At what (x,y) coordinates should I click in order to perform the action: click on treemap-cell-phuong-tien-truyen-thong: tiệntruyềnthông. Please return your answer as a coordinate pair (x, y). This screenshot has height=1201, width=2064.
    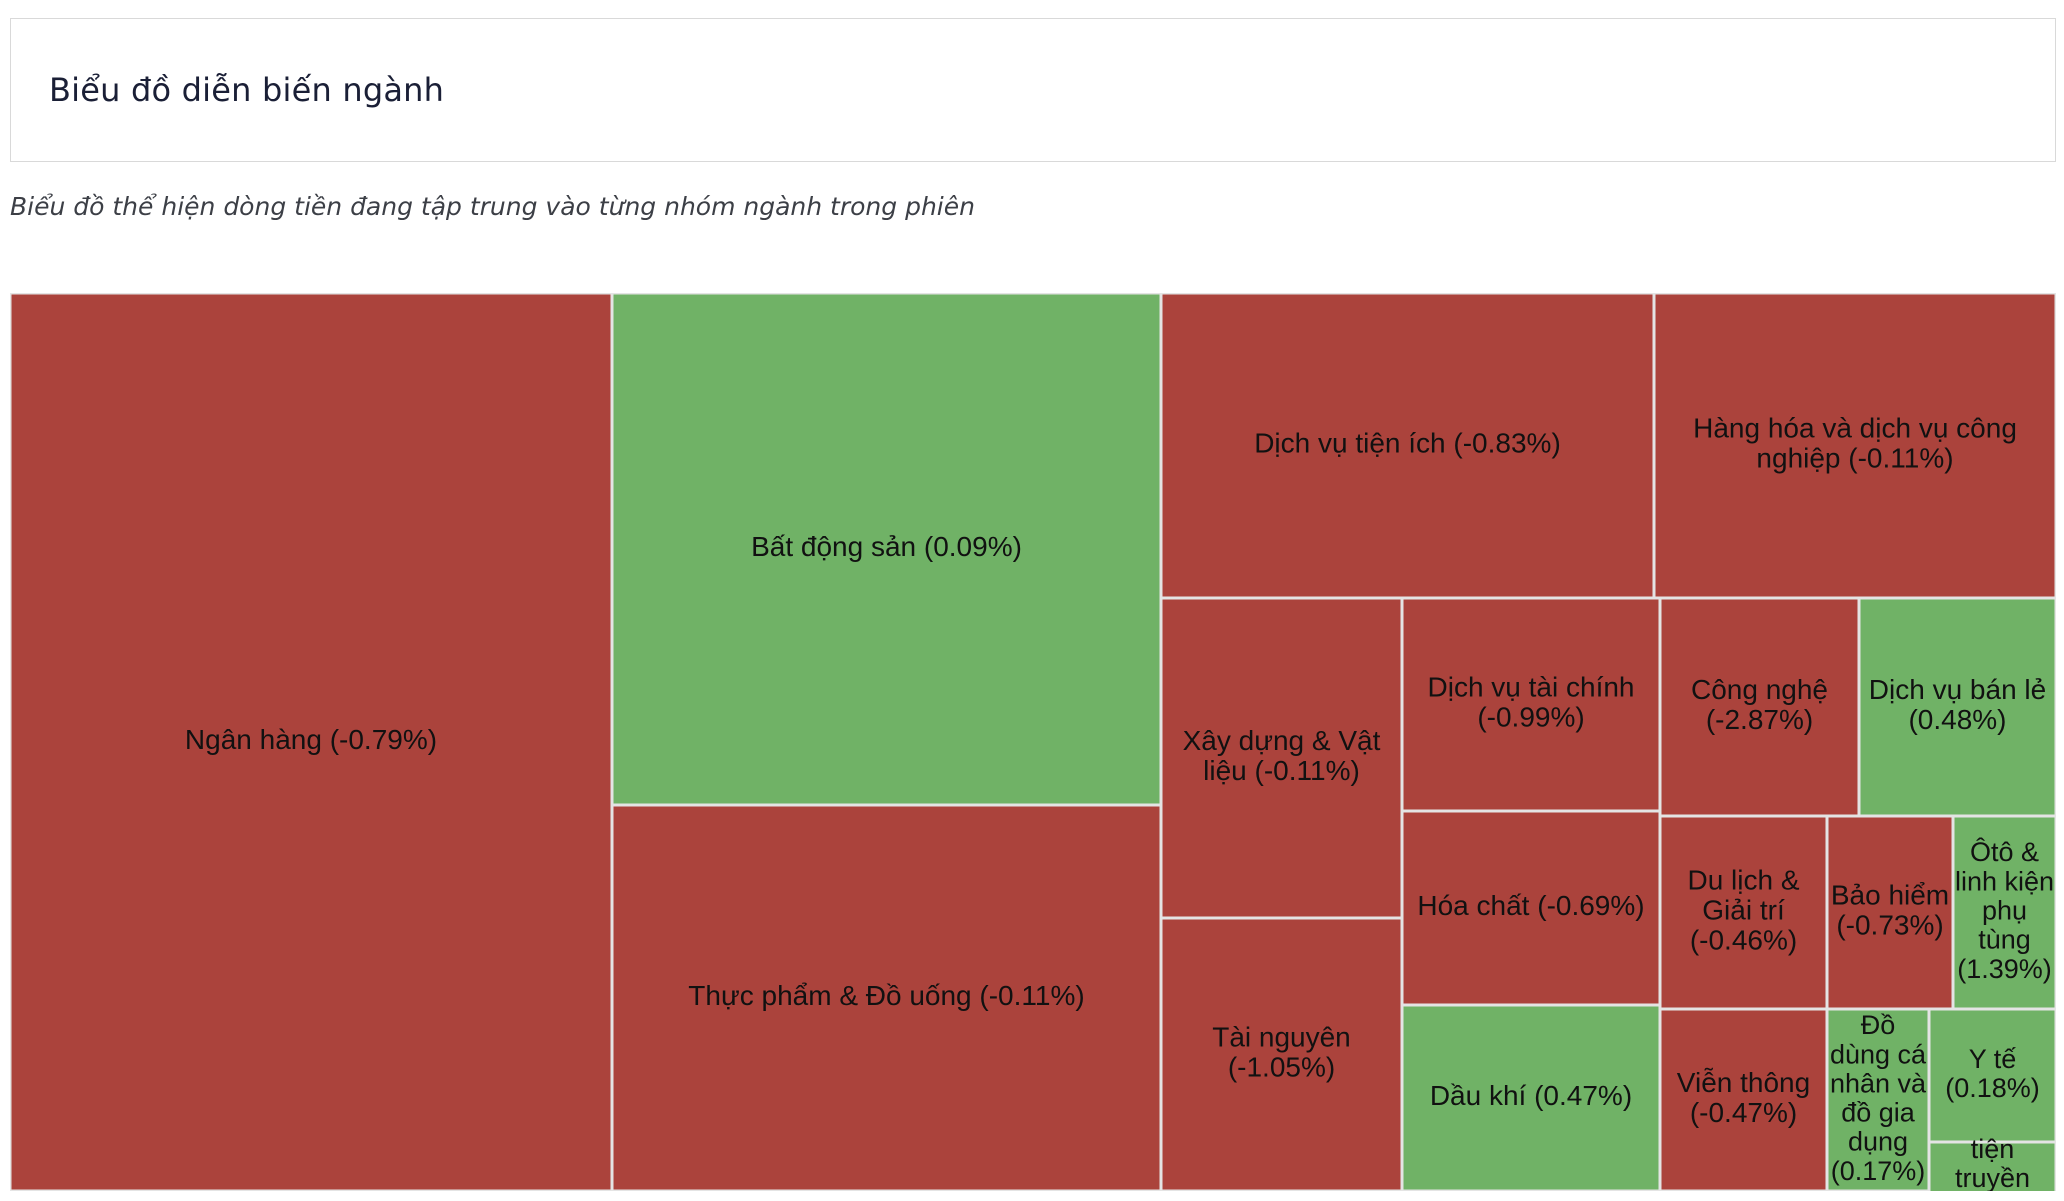
    Looking at the image, I should click on (1991, 1162).